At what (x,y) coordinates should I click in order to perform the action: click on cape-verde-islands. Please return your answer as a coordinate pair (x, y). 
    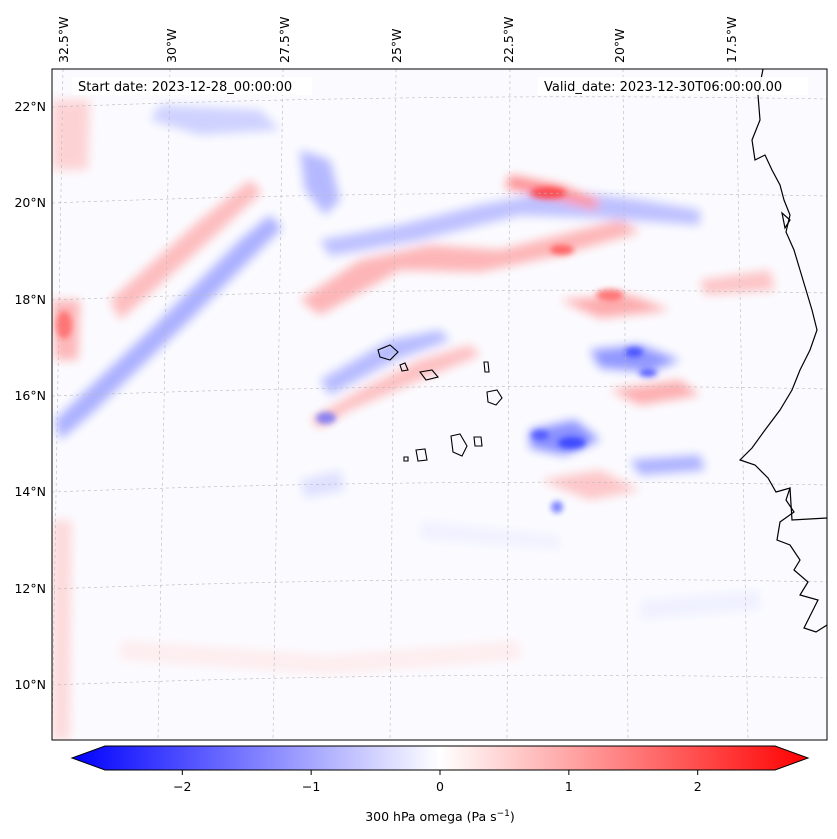
    Looking at the image, I should click on (440, 403).